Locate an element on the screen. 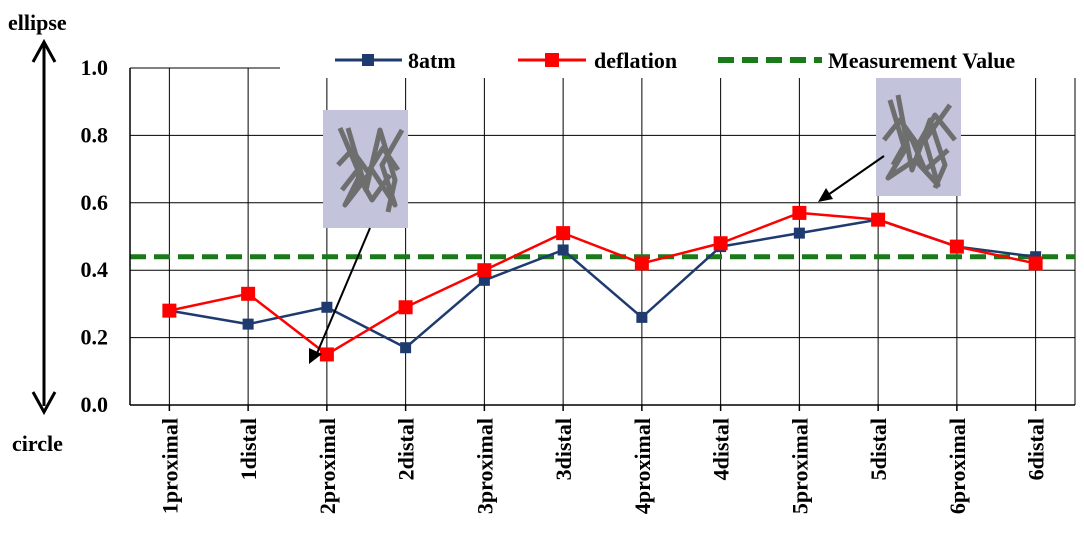 This screenshot has height=545, width=1084. legend: 8atm deflation Measurement Value is located at coordinates (678, 61).